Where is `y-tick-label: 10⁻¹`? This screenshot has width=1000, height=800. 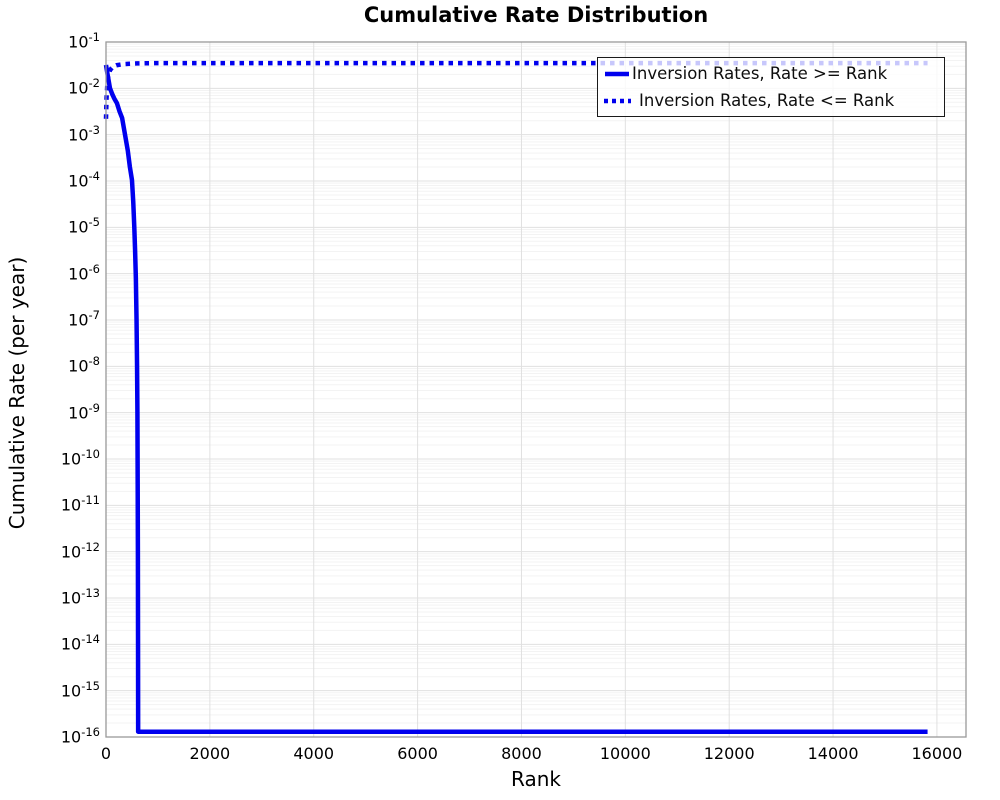
y-tick-label: 10⁻¹ is located at coordinates (84, 41).